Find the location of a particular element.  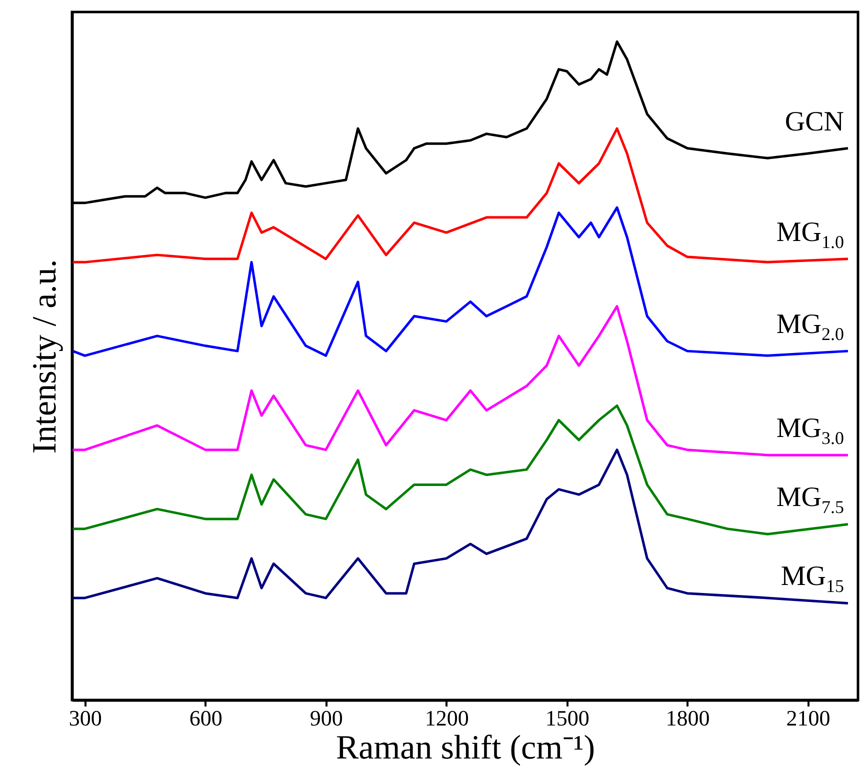

x-axis-title: Raman shift (cm⁻¹) is located at coordinates (466, 748).